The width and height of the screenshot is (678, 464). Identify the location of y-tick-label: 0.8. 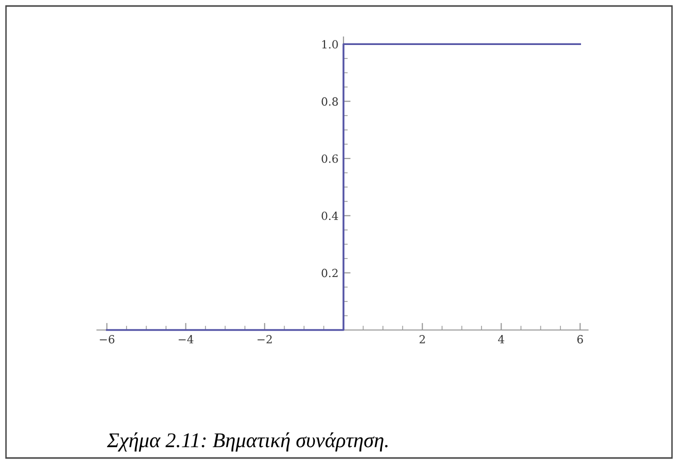
(330, 101).